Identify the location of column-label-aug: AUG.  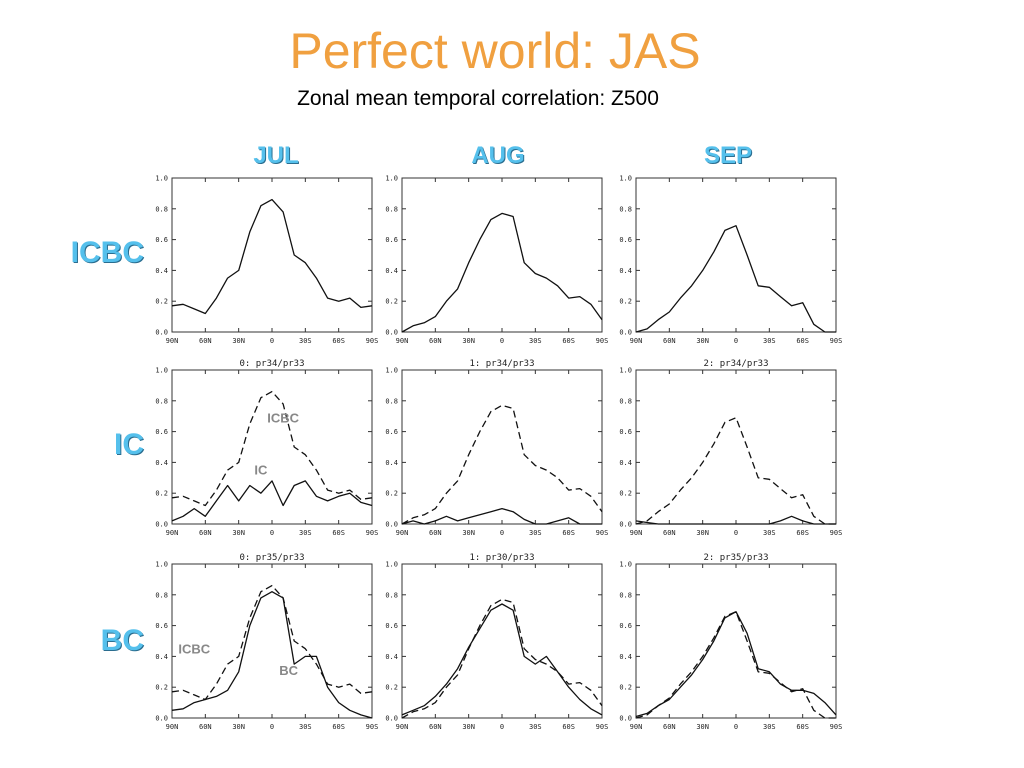
(498, 155).